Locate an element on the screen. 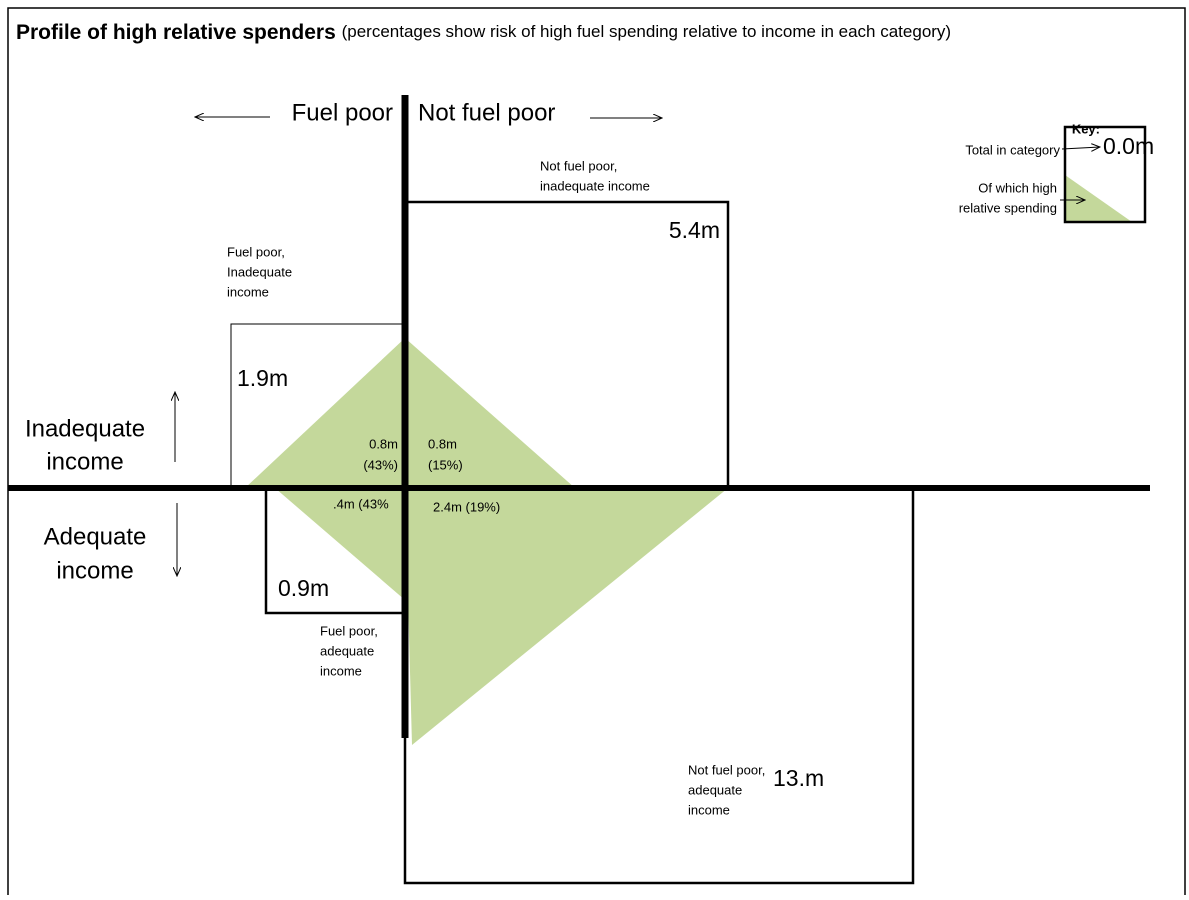  axis-label: Adequate is located at coordinates (95, 536).